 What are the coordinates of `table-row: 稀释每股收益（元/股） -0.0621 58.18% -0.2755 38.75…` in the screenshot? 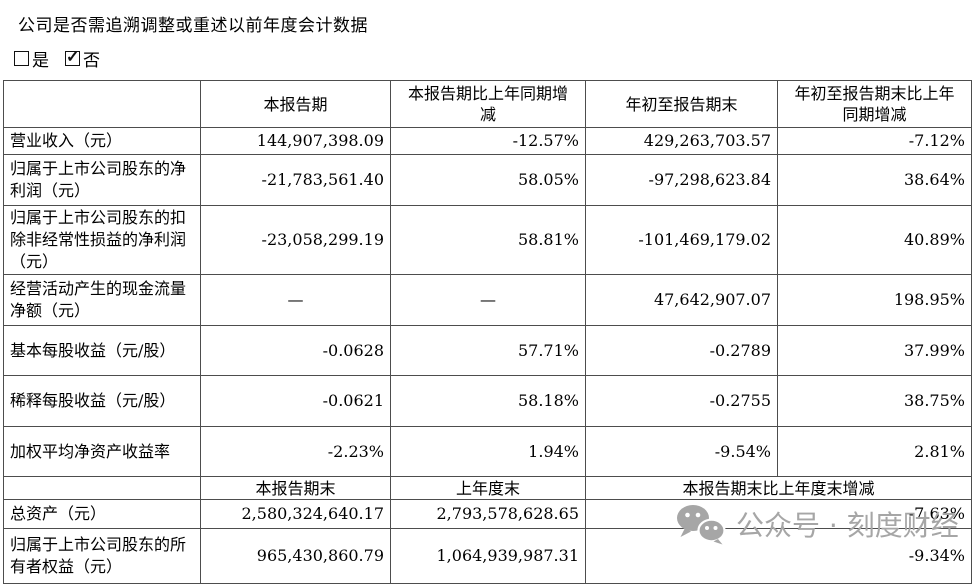 It's located at (487, 401).